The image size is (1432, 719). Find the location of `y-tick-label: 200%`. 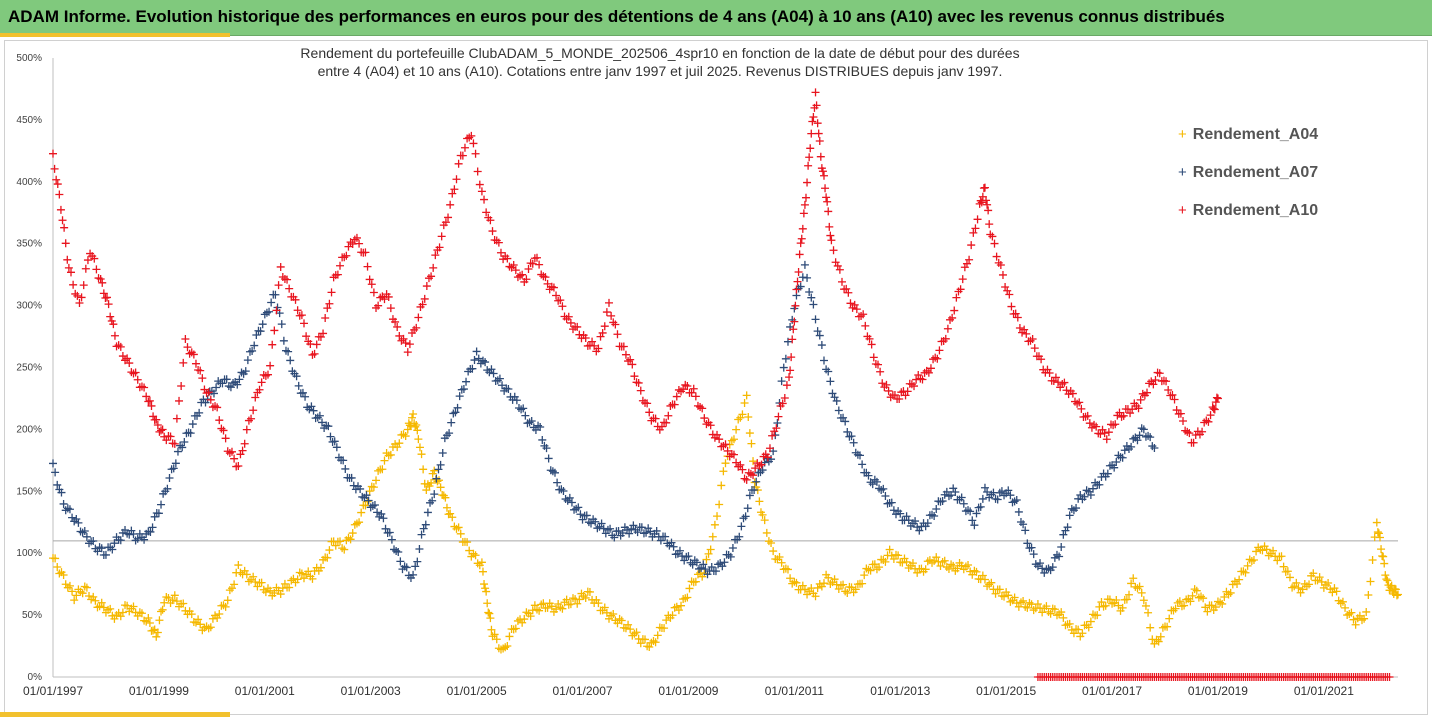

y-tick-label: 200% is located at coordinates (29, 429).